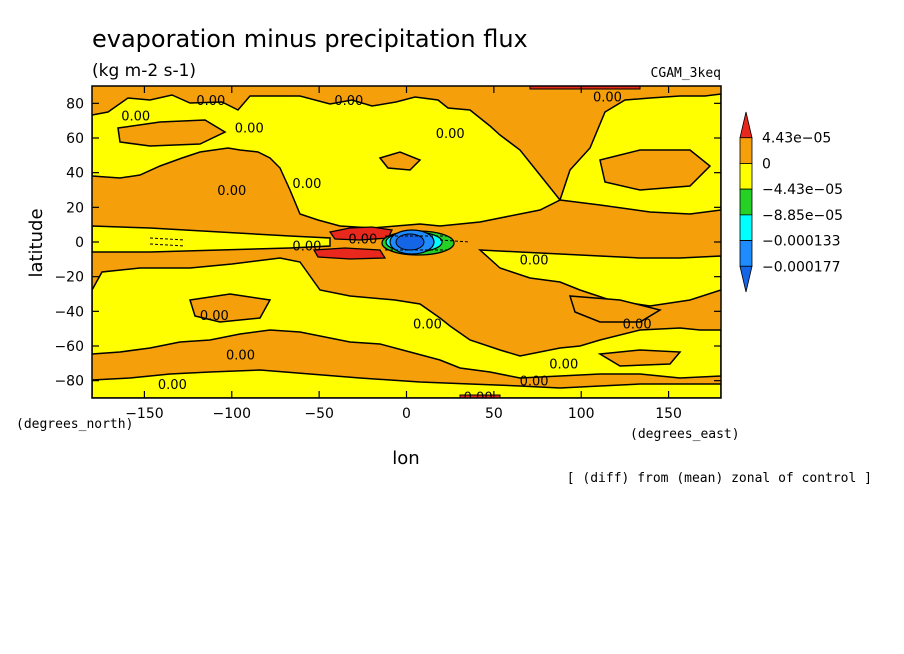 This screenshot has width=904, height=654. I want to click on colorbar-label: −0.000133, so click(801, 242).